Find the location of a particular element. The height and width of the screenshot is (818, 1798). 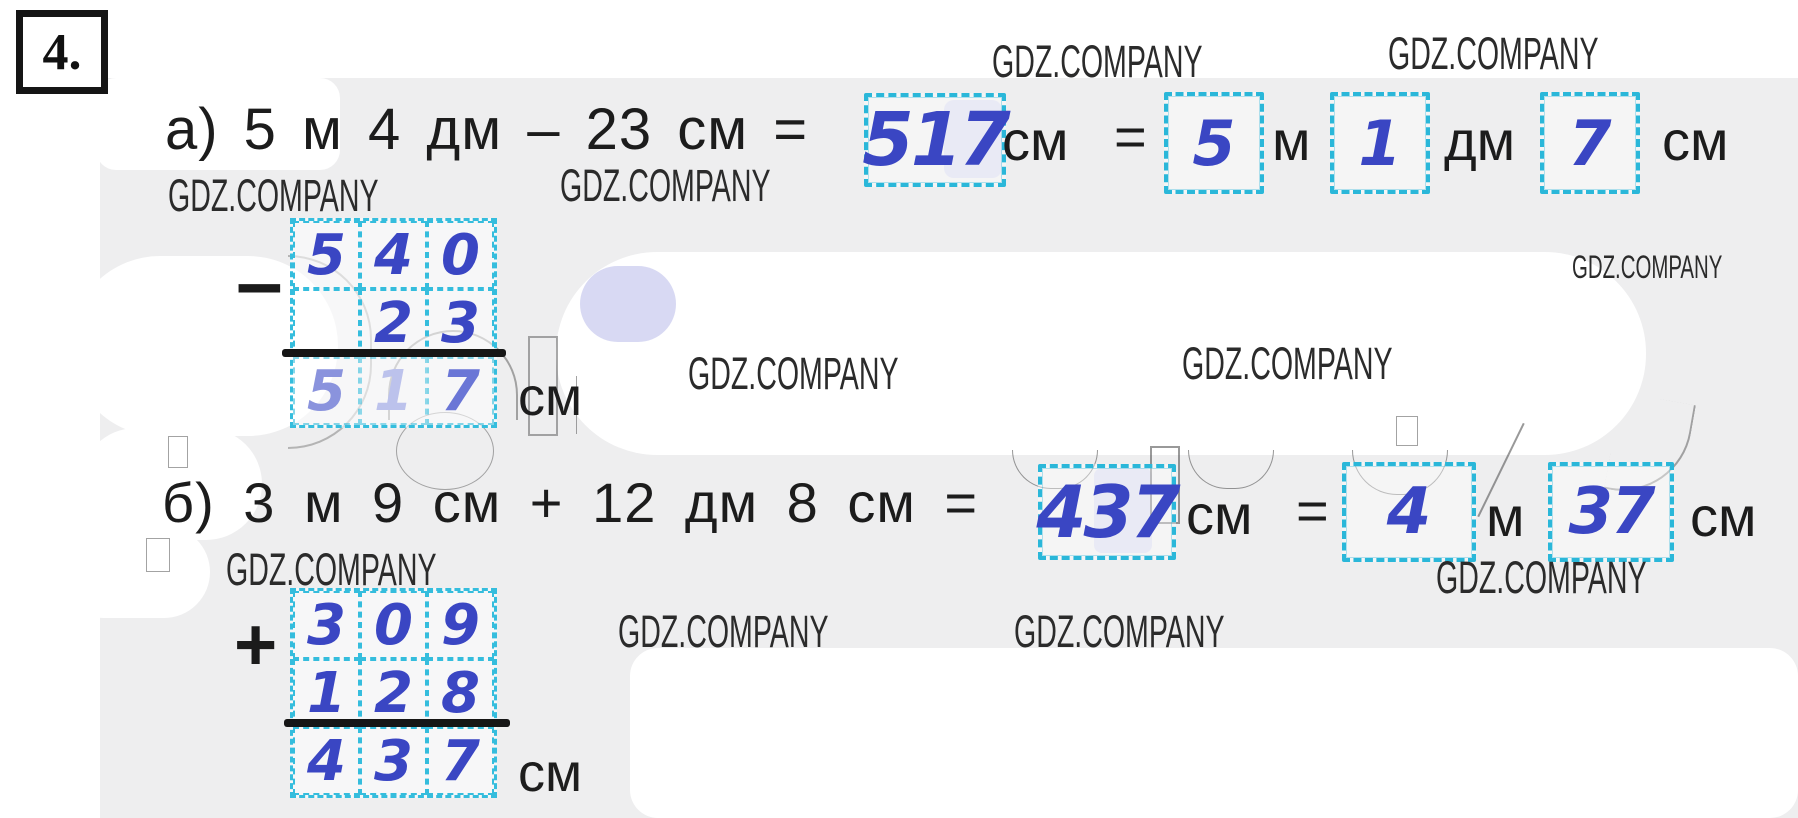

answer-box-a-decimeters: 1 is located at coordinates (1380, 143).